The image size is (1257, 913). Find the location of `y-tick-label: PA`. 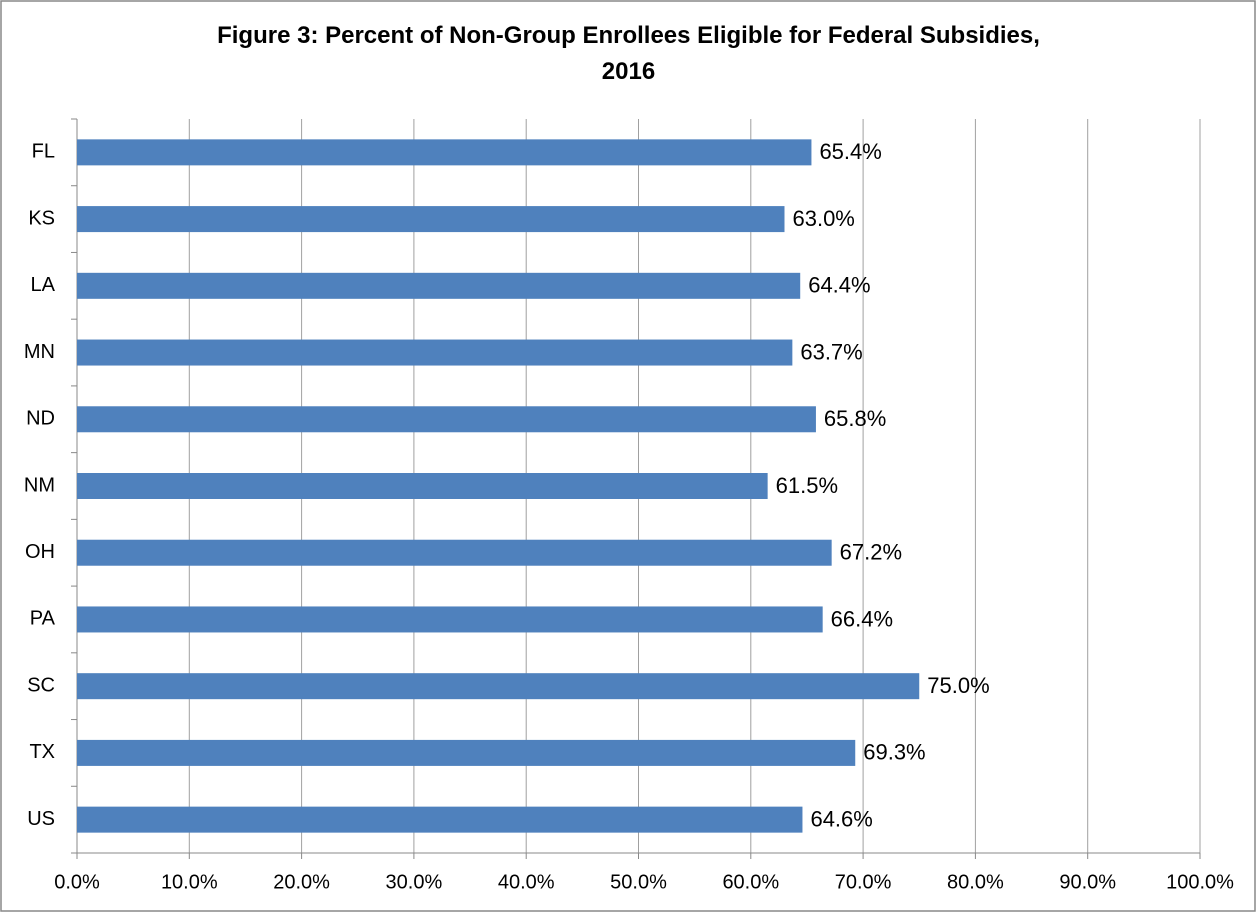

y-tick-label: PA is located at coordinates (43, 619).